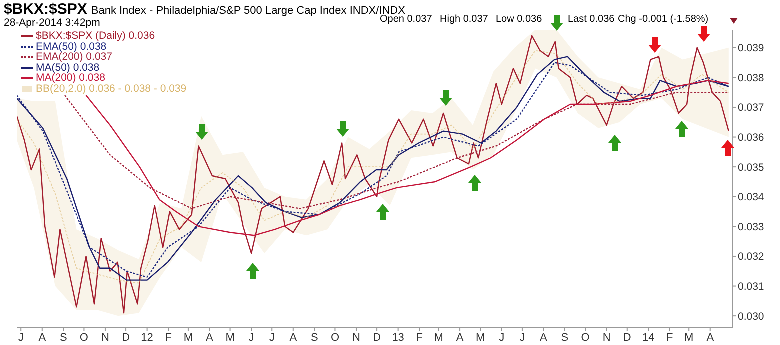 This screenshot has width=780, height=345. Describe the element at coordinates (96, 36) in the screenshot. I see `legend-label: $BKX:$SPX (Daily) 0.036` at that location.